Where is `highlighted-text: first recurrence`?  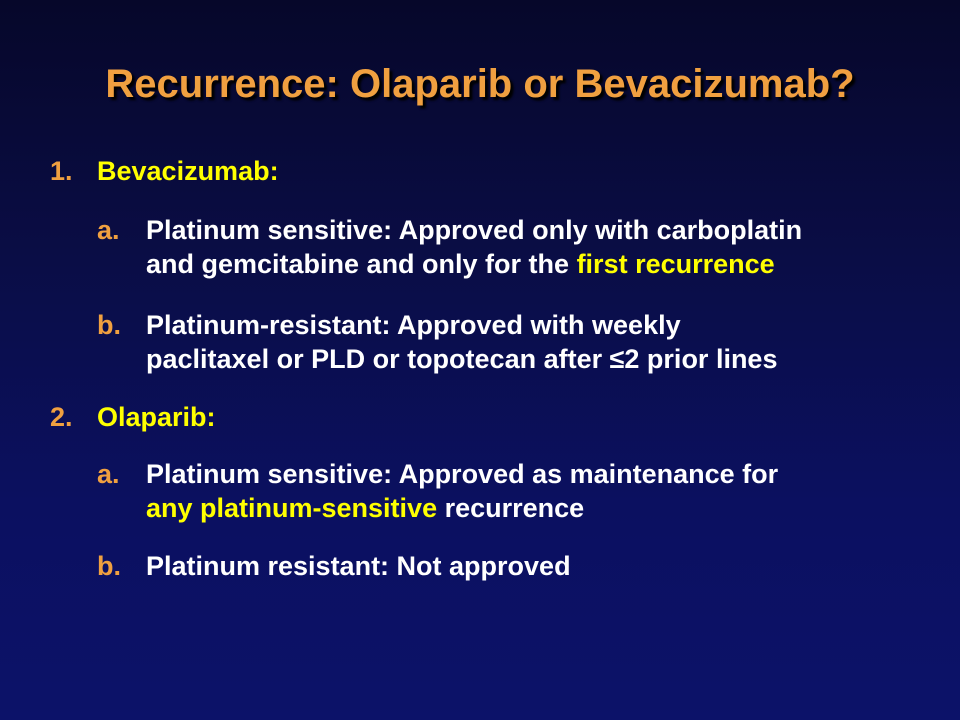 highlighted-text: first recurrence is located at coordinates (675, 264).